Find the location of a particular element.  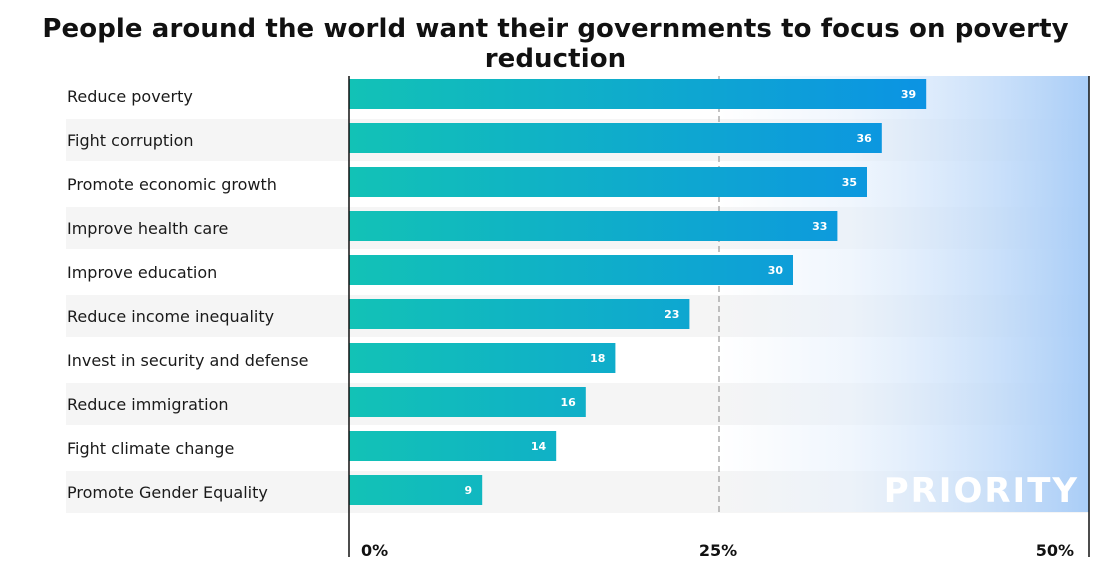

bar-value-label: 16 is located at coordinates (568, 402).